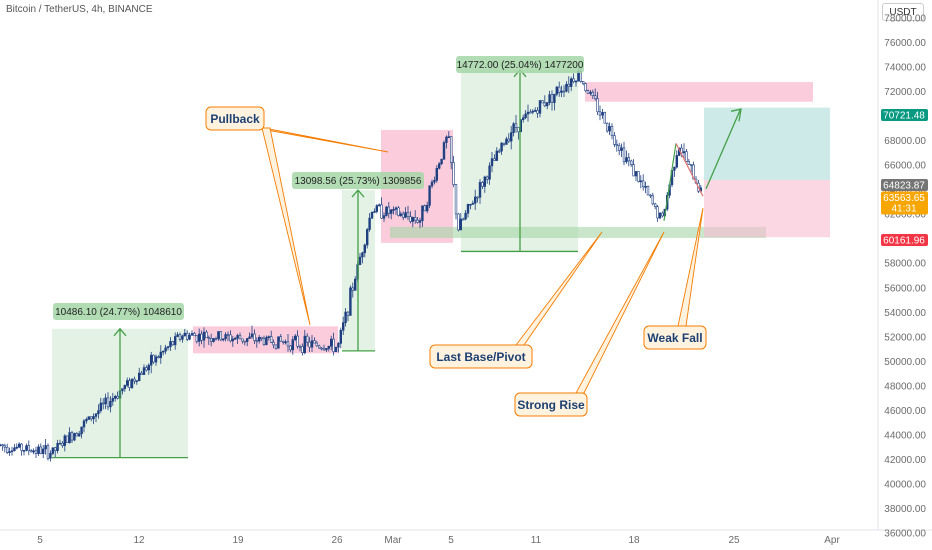 The width and height of the screenshot is (932, 550). Describe the element at coordinates (734, 540) in the screenshot. I see `x-tick-label: 25` at that location.